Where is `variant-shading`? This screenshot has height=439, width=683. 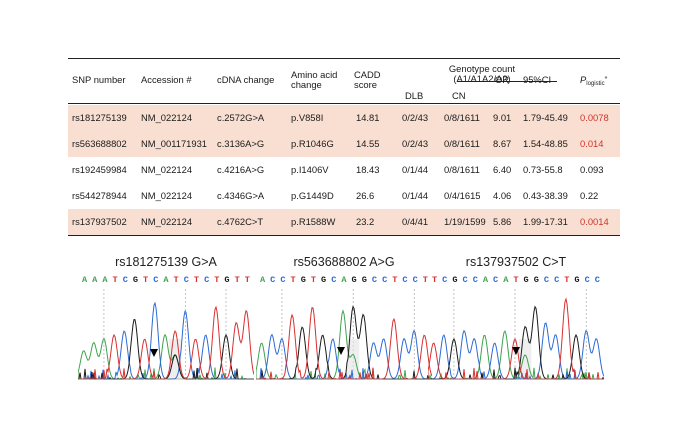
variant-shading is located at coordinates (353, 359).